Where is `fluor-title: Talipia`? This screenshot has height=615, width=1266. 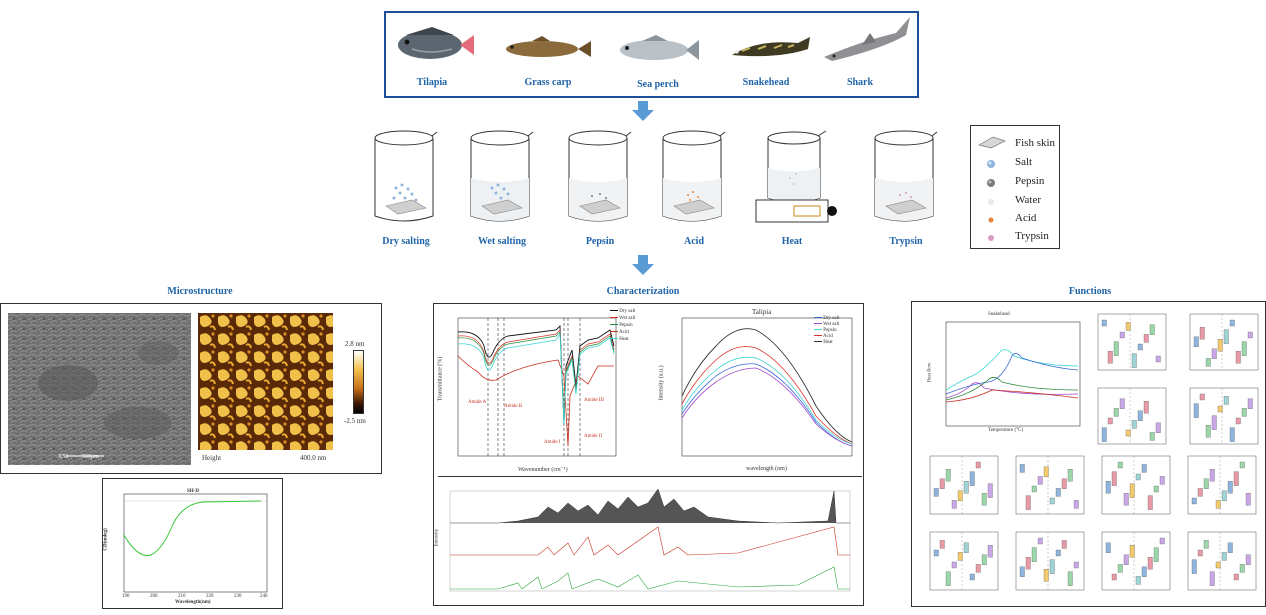
fluor-title: Talipia is located at coordinates (762, 312).